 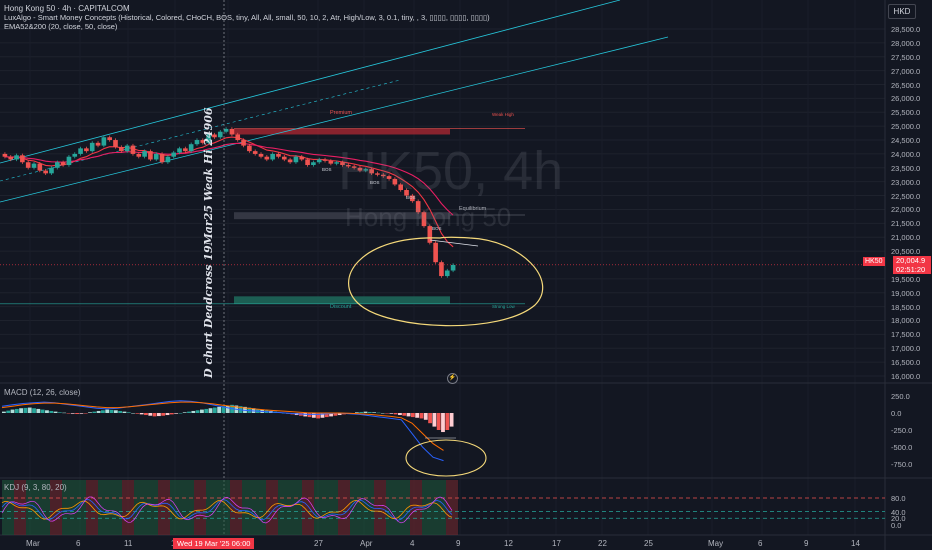 What do you see at coordinates (906, 141) in the screenshot?
I see `price-axis-label: 24,500.0` at bounding box center [906, 141].